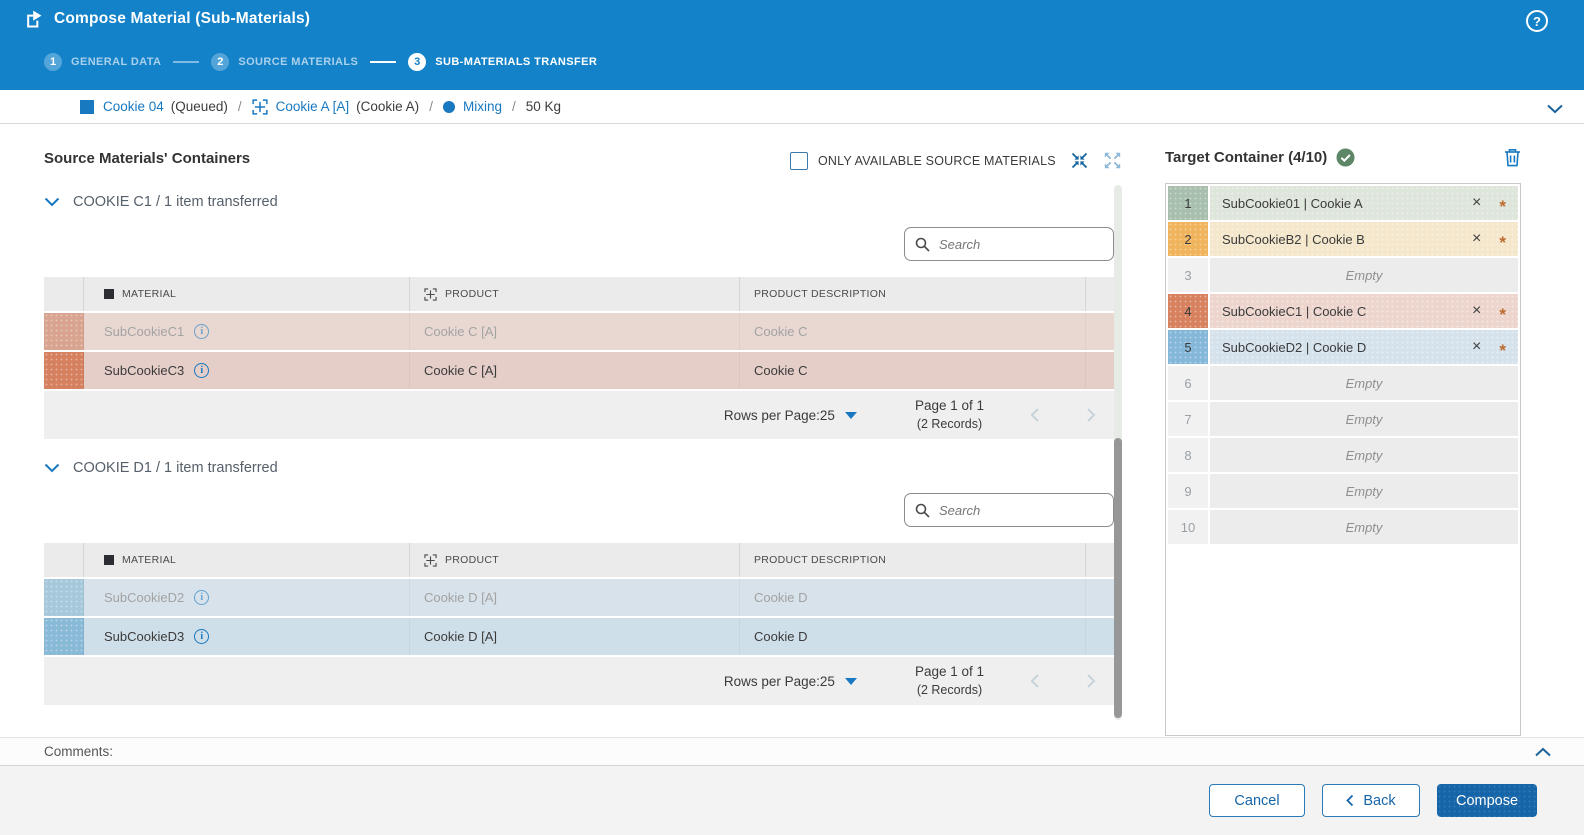  I want to click on target-slot-empty: 7 Empty, so click(1343, 419).